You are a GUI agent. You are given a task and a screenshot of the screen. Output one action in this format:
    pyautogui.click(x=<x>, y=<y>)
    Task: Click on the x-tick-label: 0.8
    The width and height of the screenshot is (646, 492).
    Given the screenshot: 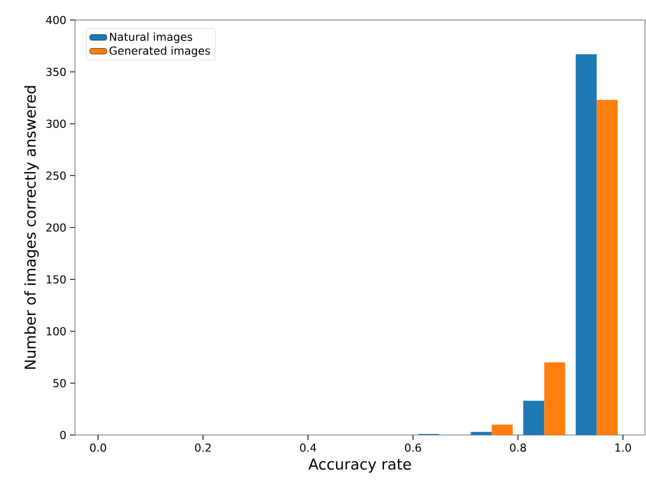 What is the action you would take?
    pyautogui.click(x=518, y=448)
    